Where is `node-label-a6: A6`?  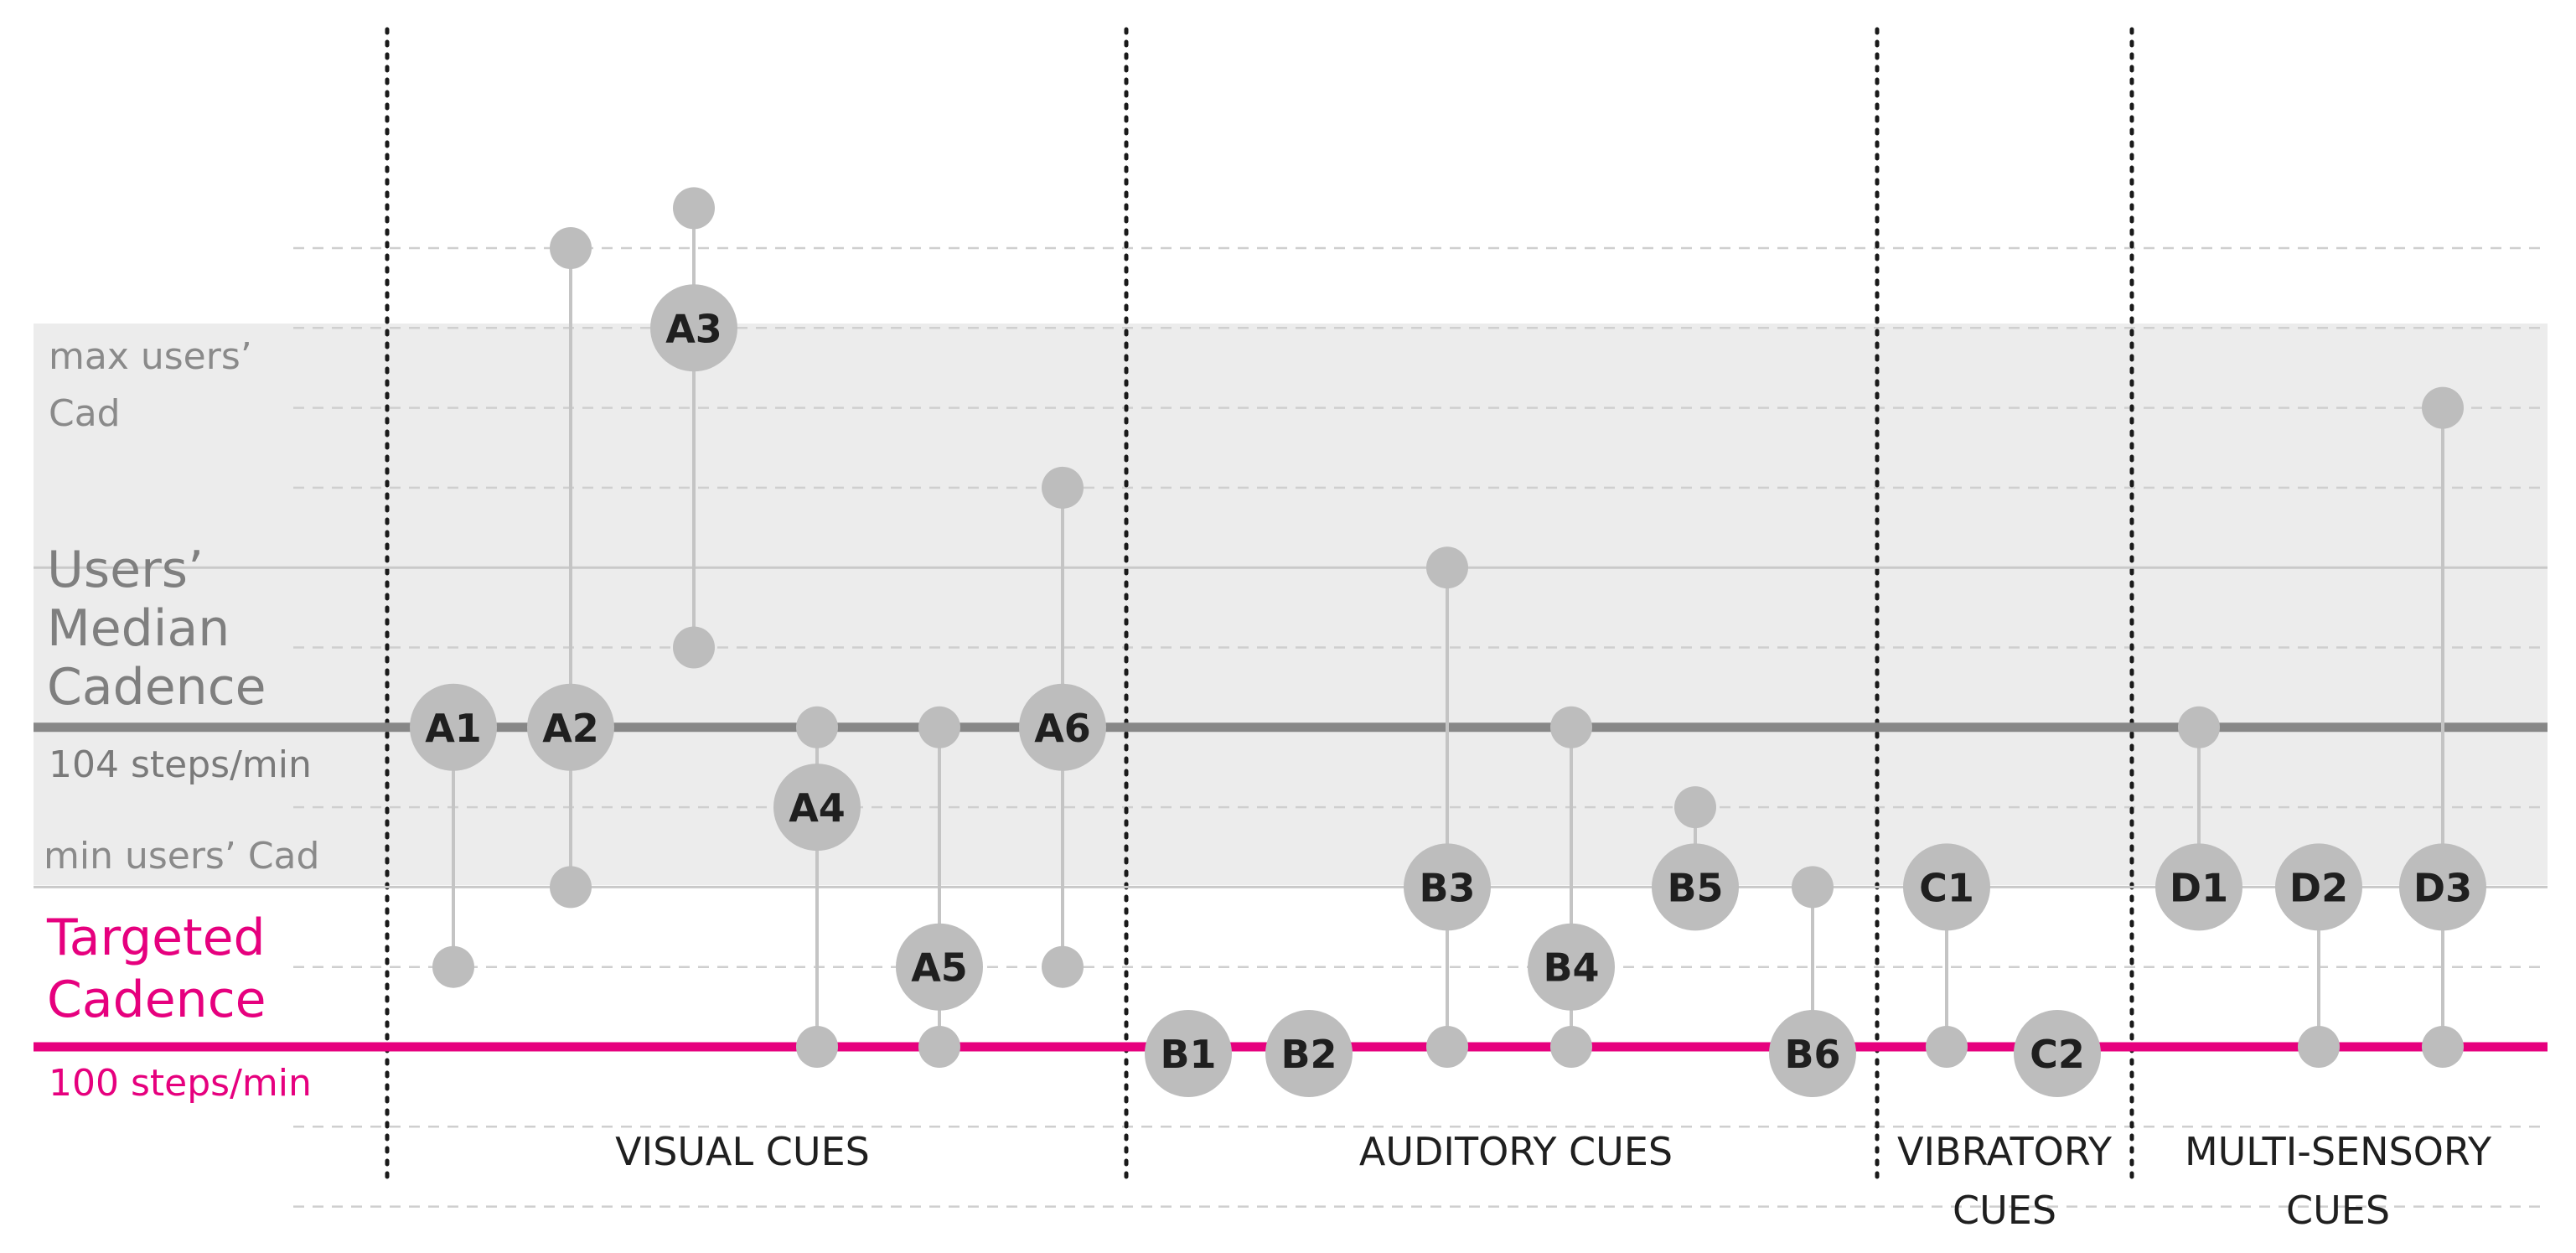
node-label-a6: A6 is located at coordinates (1062, 728).